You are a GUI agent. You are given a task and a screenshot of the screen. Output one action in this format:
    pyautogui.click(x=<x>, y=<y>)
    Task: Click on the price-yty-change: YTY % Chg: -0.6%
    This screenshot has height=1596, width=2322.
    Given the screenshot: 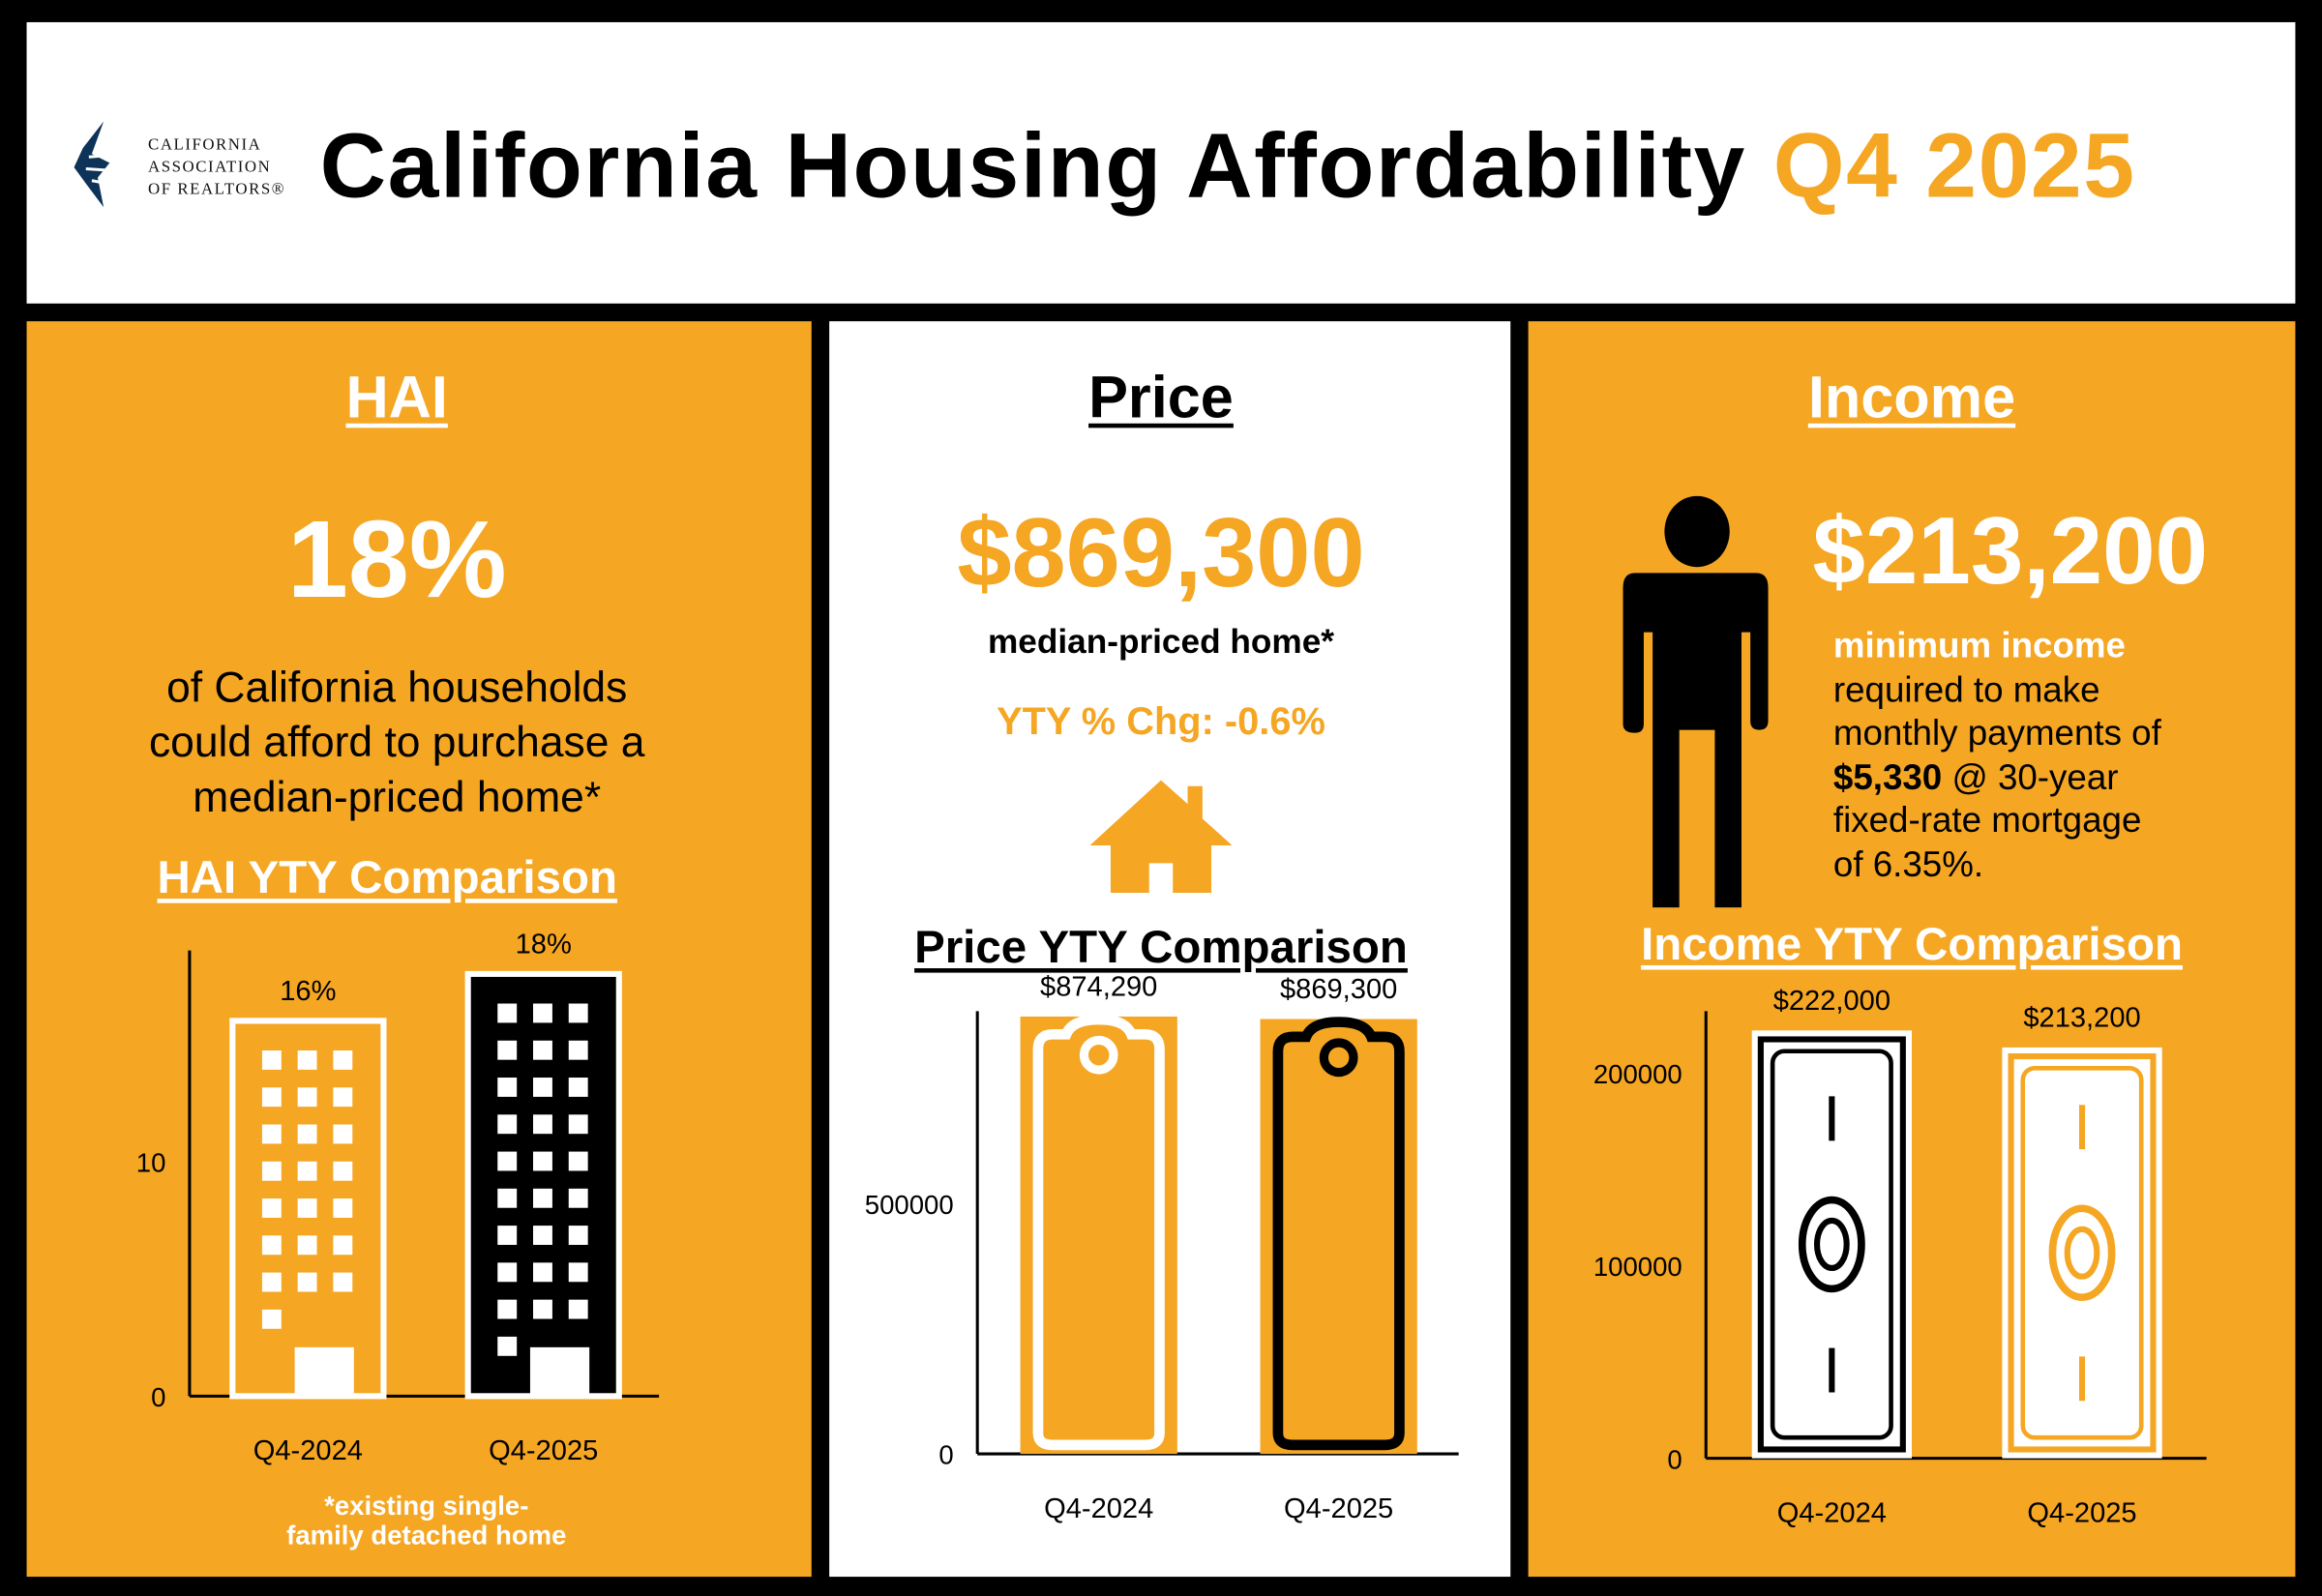 What is the action you would take?
    pyautogui.click(x=1161, y=721)
    